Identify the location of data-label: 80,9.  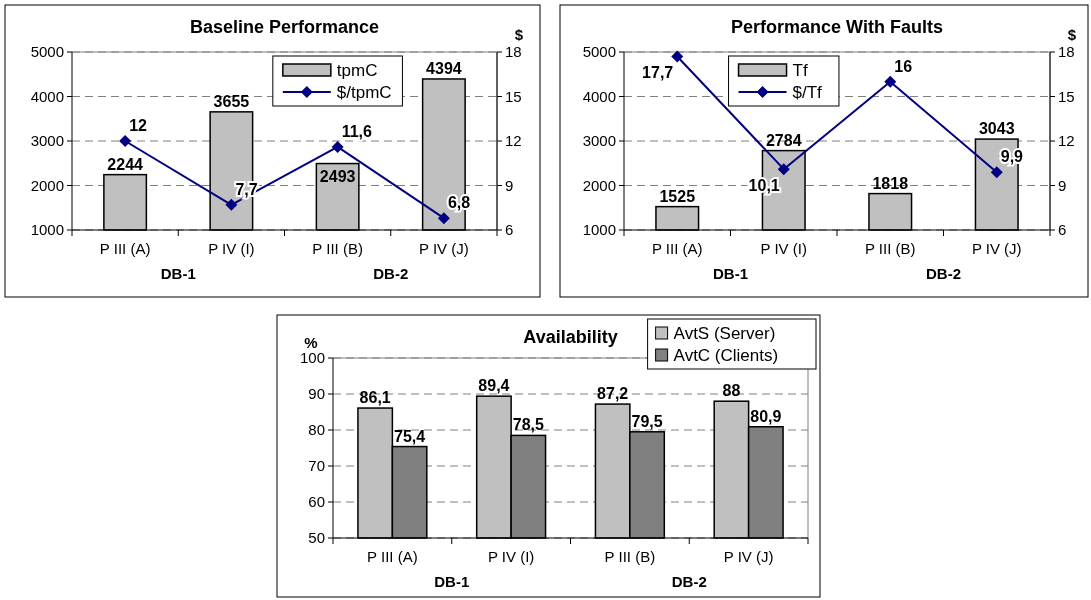
(766, 416).